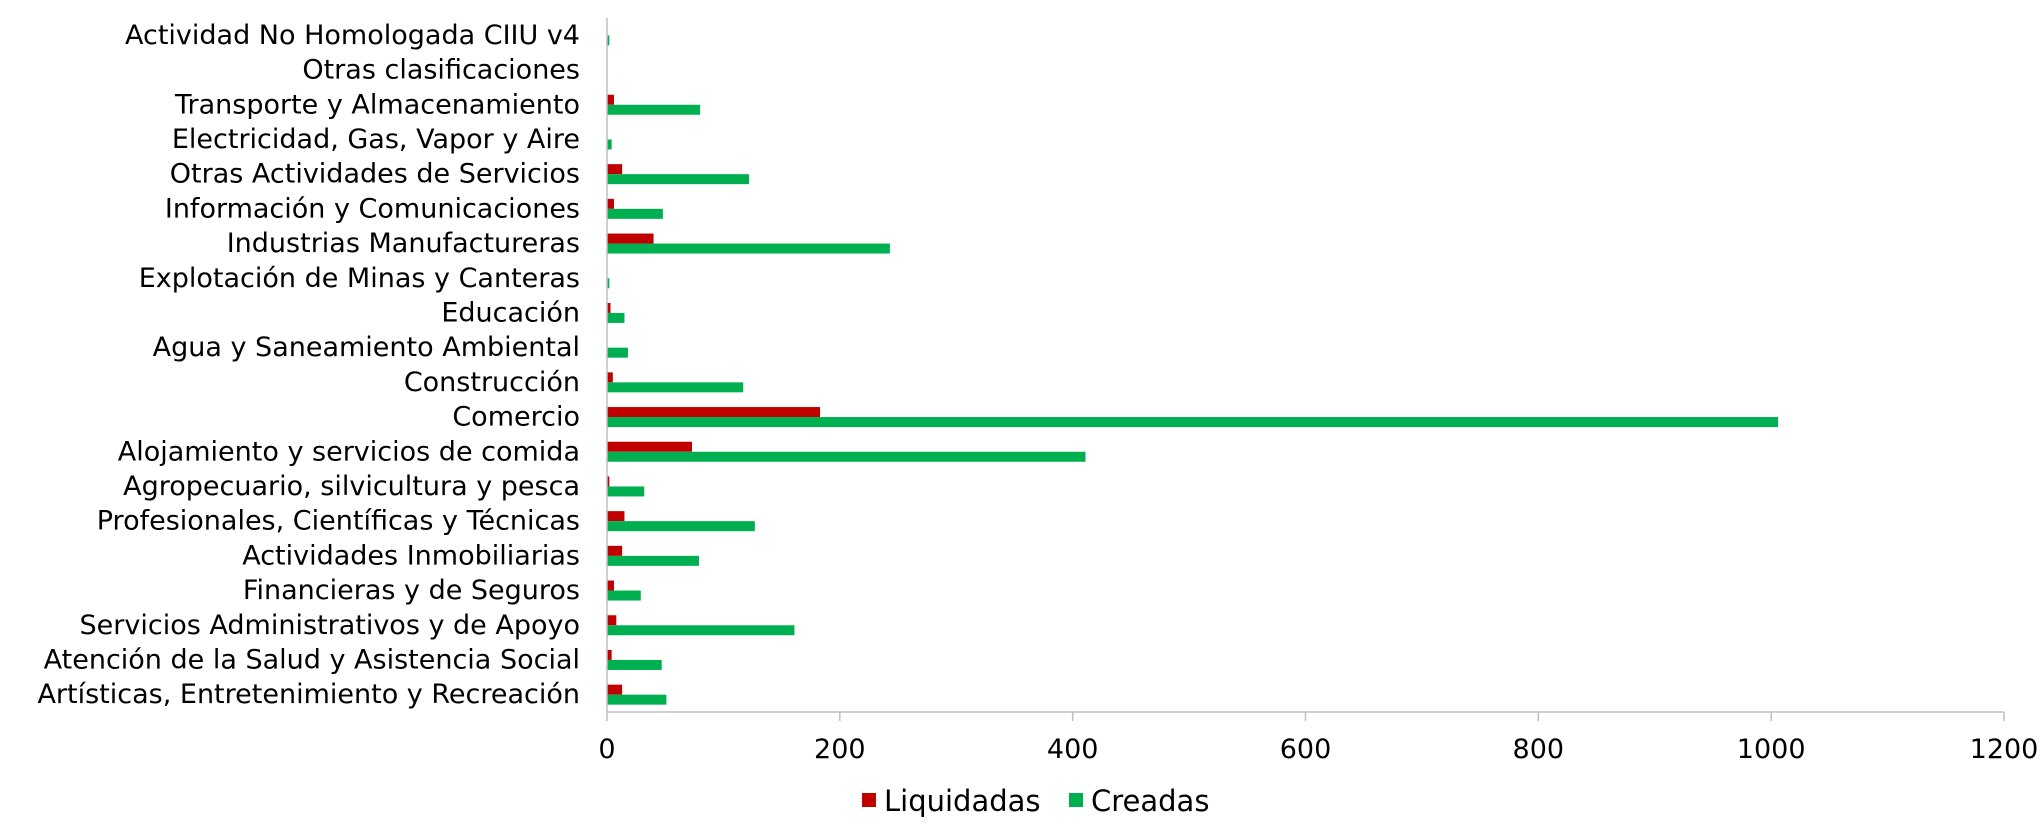 The image size is (2042, 827). Describe the element at coordinates (2004, 749) in the screenshot. I see `x-tick-label: 1200` at that location.